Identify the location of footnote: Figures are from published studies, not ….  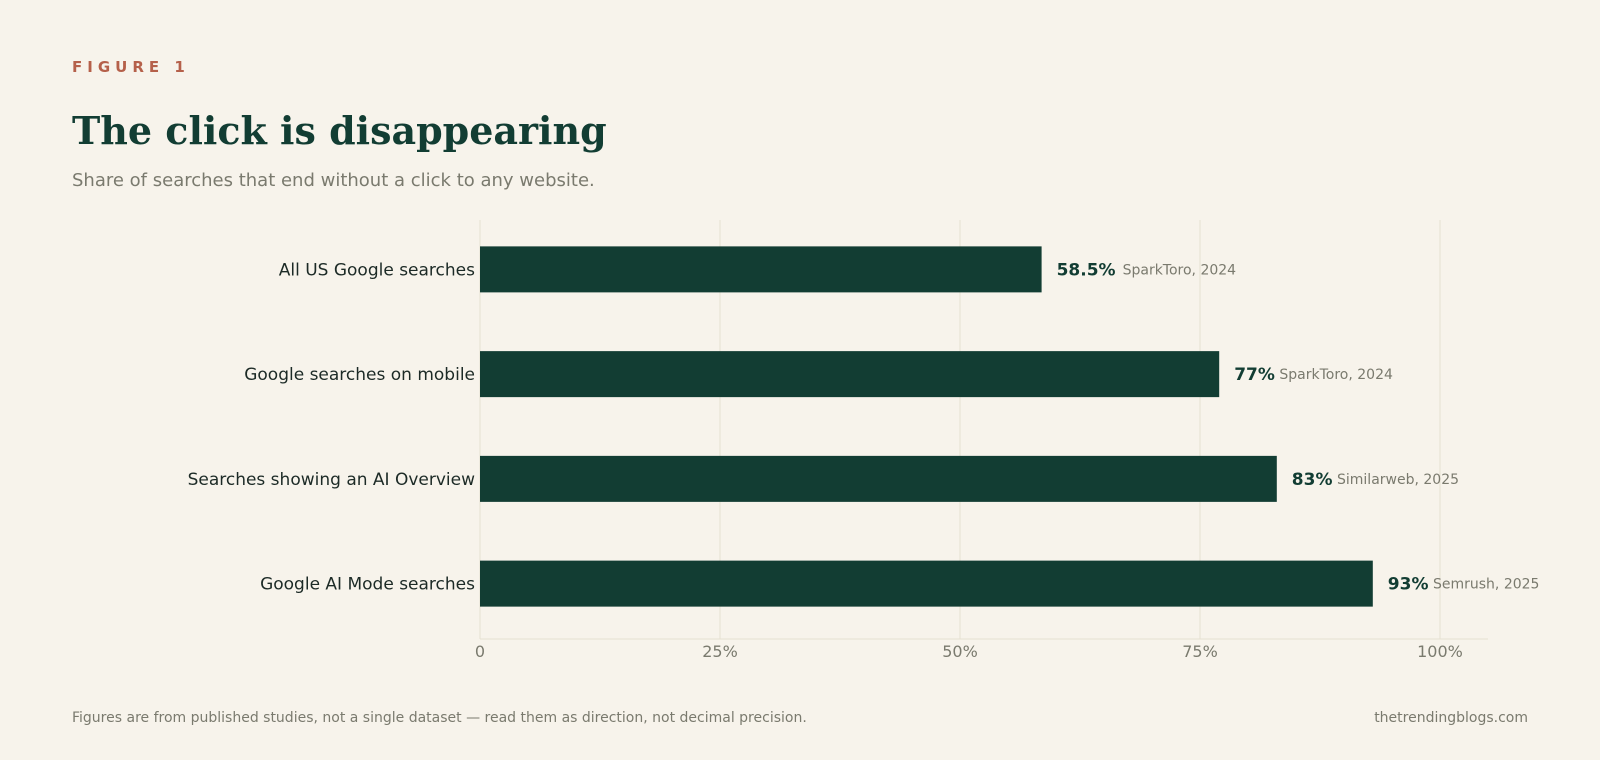
(439, 718).